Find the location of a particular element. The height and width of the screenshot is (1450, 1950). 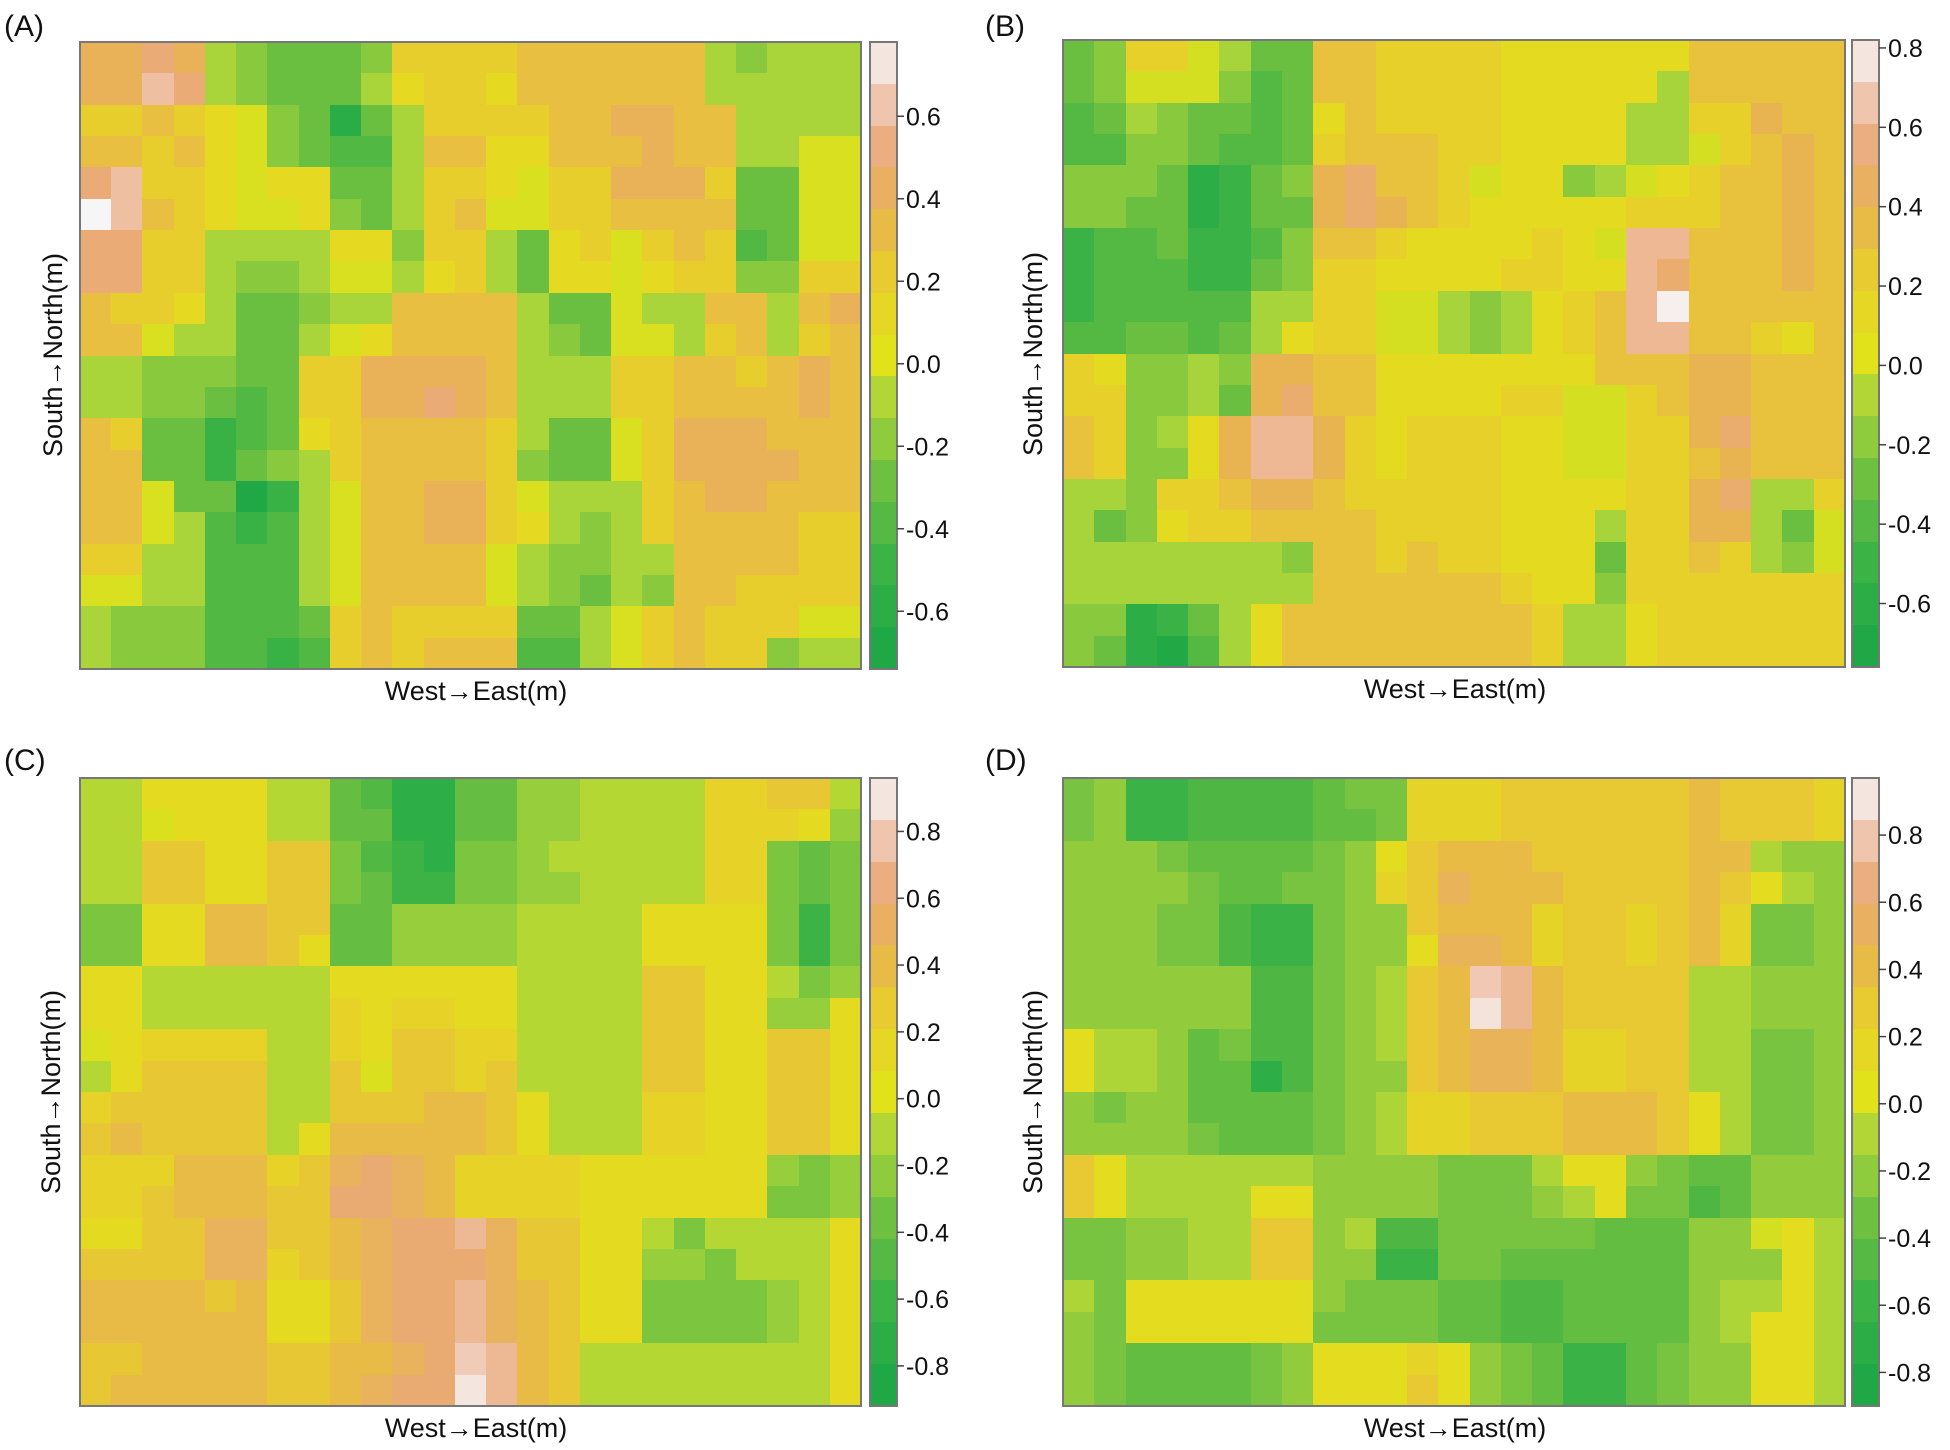

colorbar-tick-label: 0.4 is located at coordinates (1905, 970).